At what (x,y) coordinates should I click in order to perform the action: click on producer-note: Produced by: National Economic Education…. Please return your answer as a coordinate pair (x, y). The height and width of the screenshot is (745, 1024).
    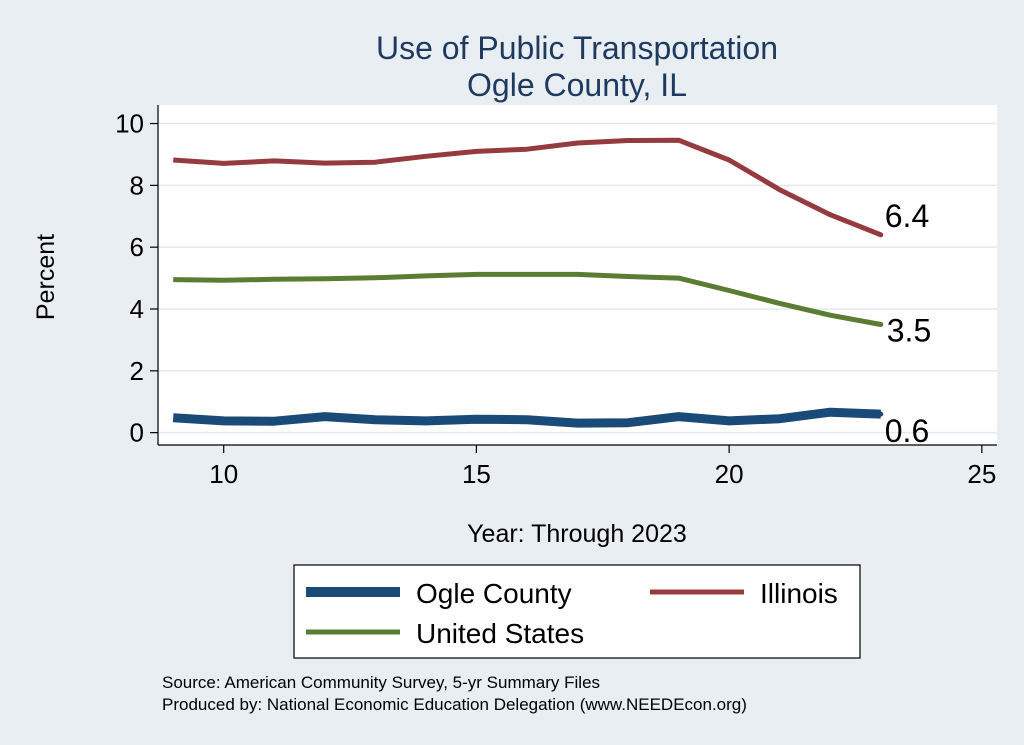
    Looking at the image, I should click on (454, 704).